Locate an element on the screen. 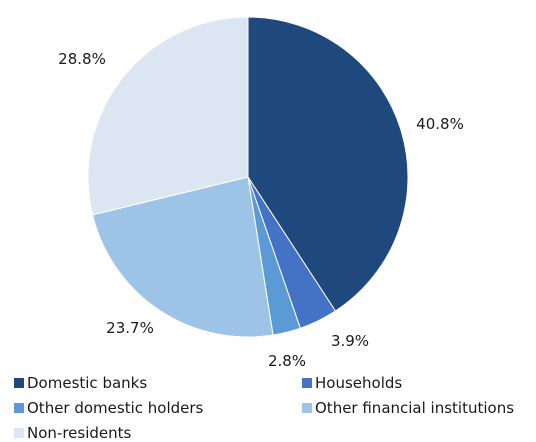  slice-value-label: 3.9% is located at coordinates (350, 341).